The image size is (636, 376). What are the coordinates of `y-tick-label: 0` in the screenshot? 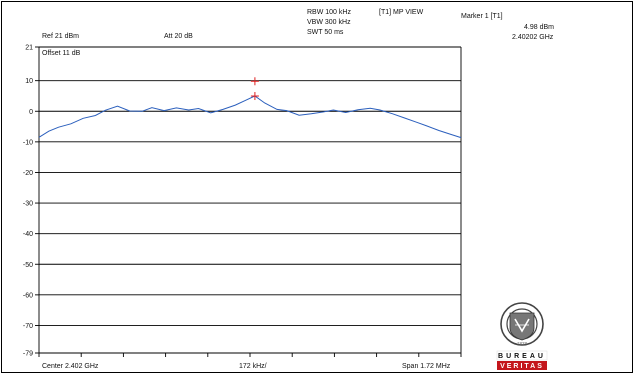 It's located at (31, 112).